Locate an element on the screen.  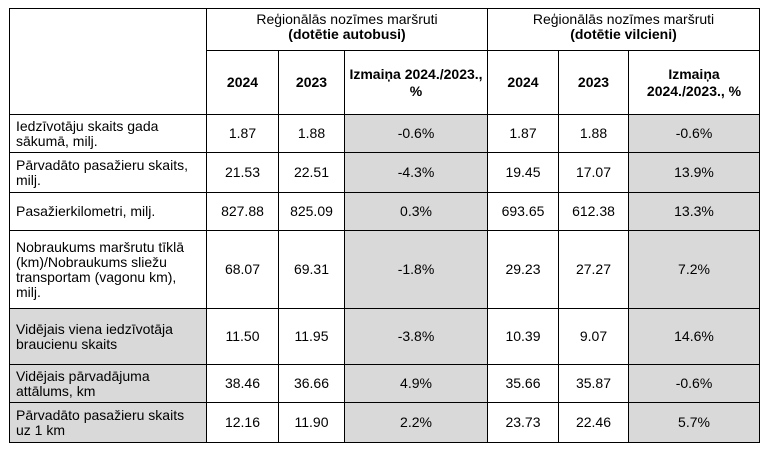
train-2024-value: 19.45 is located at coordinates (523, 172).